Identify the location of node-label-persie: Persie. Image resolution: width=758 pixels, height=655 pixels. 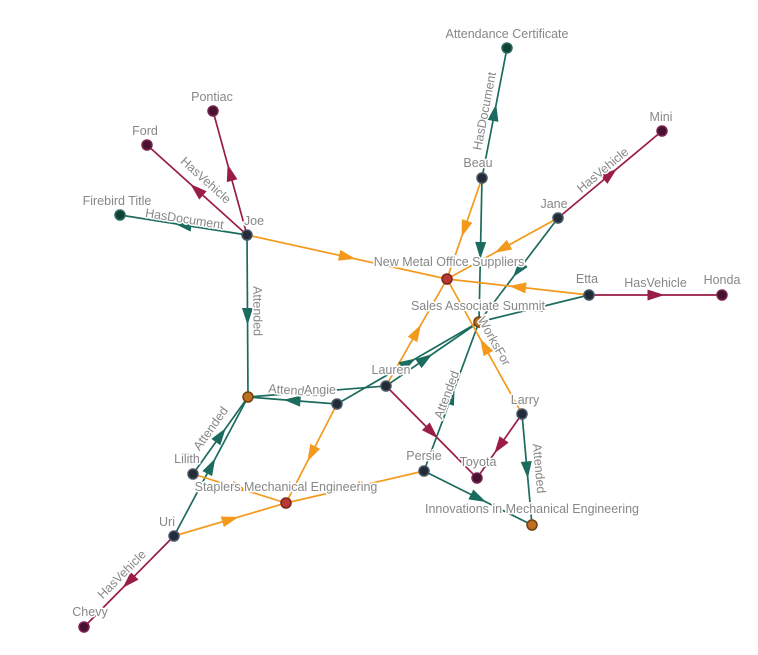
(423, 456).